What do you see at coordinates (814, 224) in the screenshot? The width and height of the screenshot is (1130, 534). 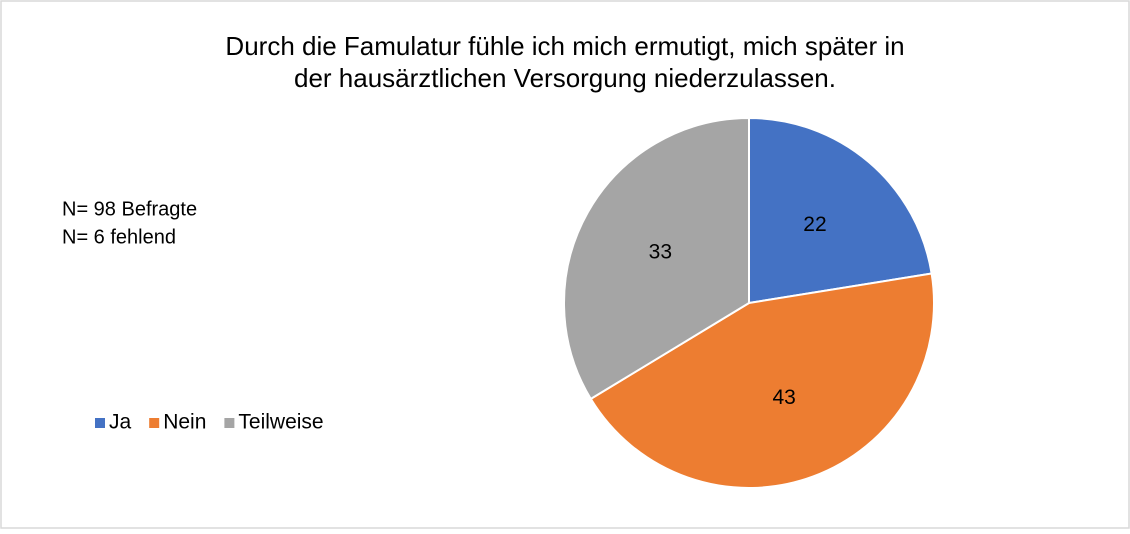 I see `data-label: 22` at bounding box center [814, 224].